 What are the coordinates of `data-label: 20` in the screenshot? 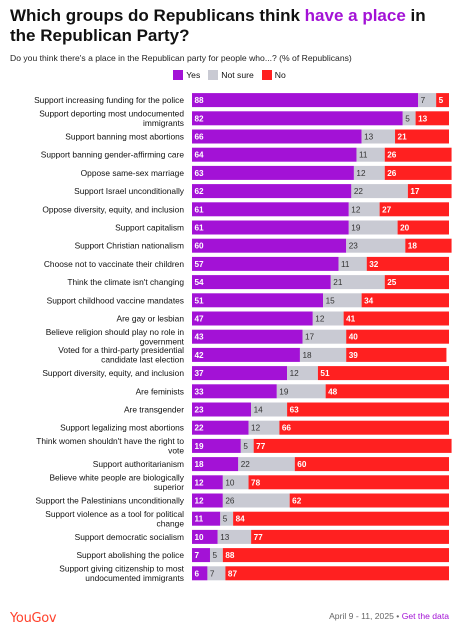 It's located at (405, 228).